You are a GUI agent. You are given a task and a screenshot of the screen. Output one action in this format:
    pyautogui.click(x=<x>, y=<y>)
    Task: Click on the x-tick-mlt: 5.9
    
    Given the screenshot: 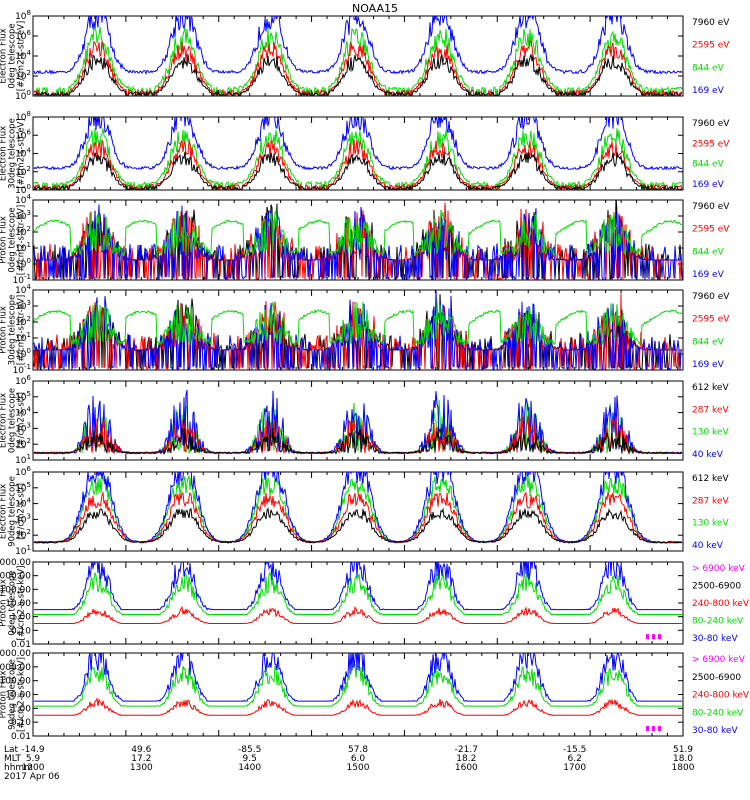 What is the action you would take?
    pyautogui.click(x=33, y=759)
    